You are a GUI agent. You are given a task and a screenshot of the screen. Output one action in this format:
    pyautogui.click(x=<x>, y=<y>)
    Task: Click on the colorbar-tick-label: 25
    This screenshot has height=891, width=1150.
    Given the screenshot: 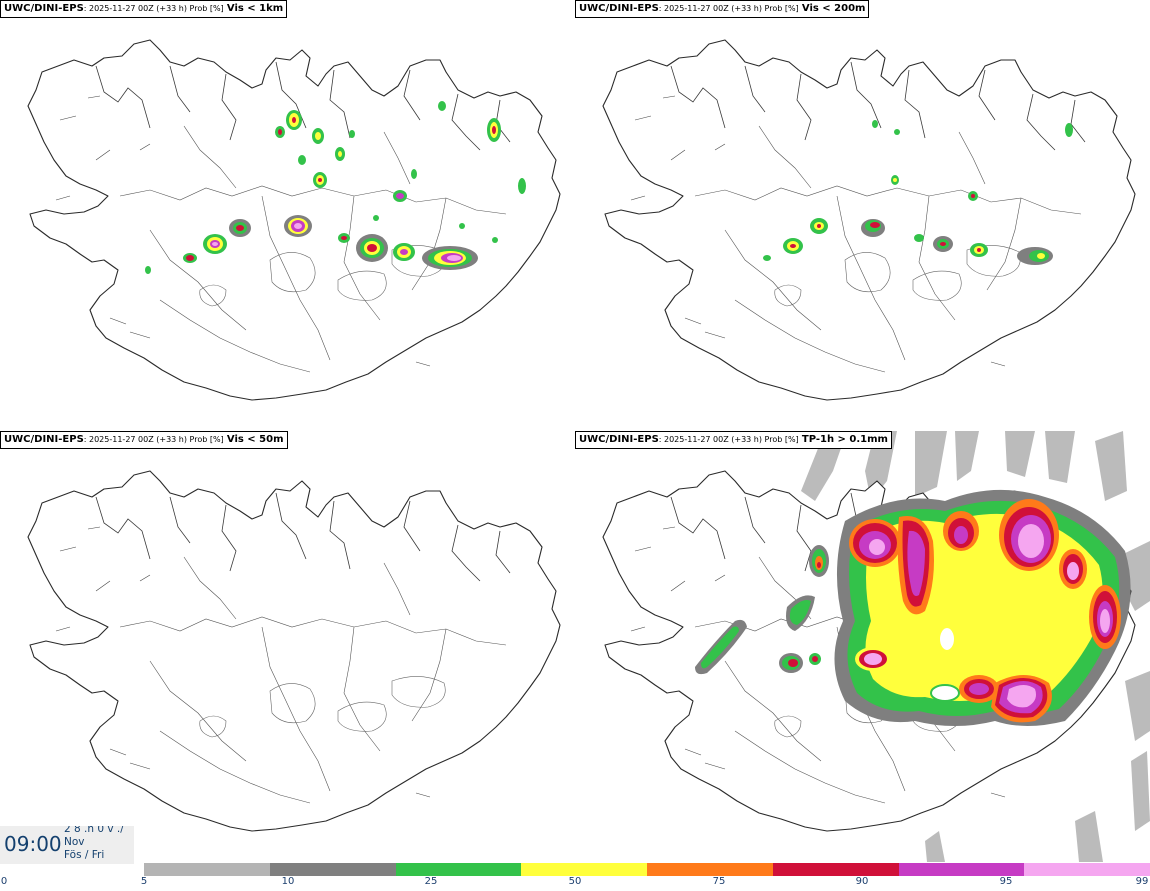 What is the action you would take?
    pyautogui.click(x=431, y=881)
    